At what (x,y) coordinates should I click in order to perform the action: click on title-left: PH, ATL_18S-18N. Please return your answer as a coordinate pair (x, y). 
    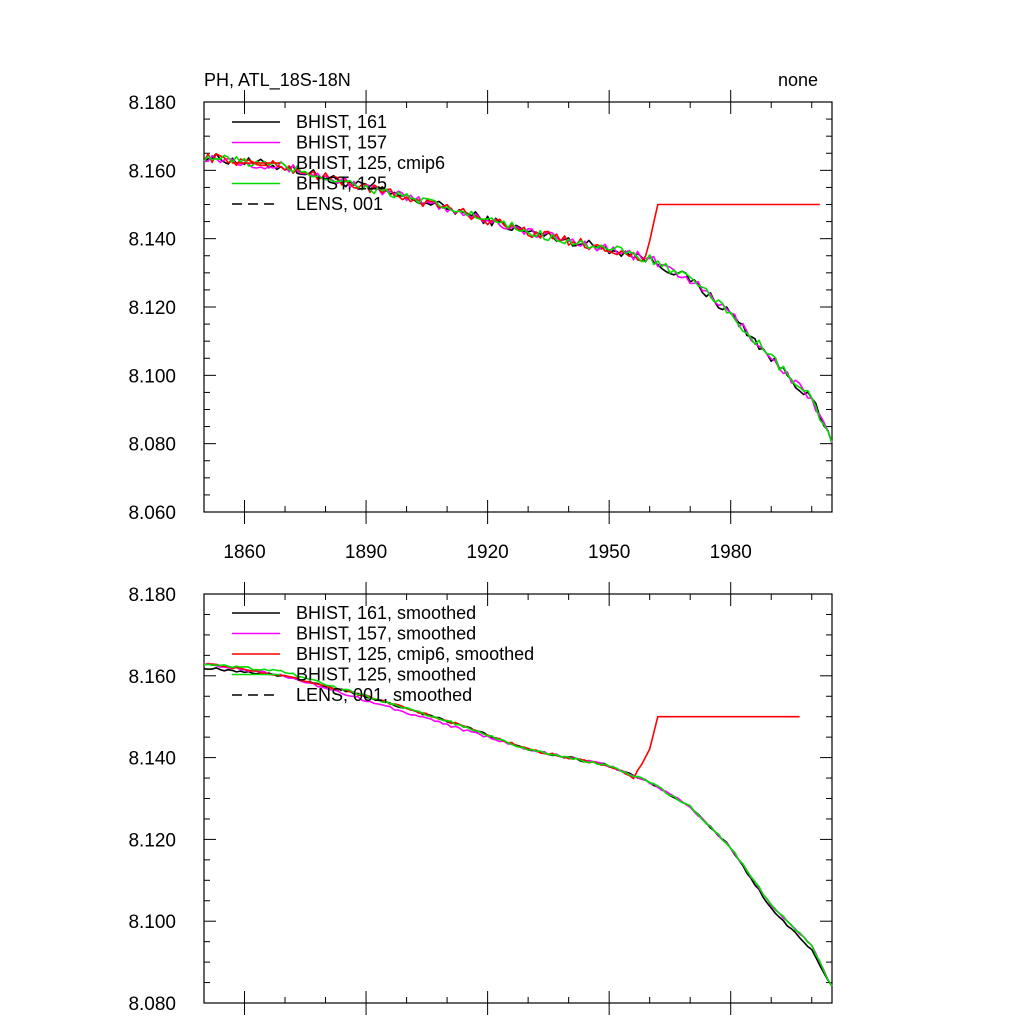
    Looking at the image, I should click on (277, 80).